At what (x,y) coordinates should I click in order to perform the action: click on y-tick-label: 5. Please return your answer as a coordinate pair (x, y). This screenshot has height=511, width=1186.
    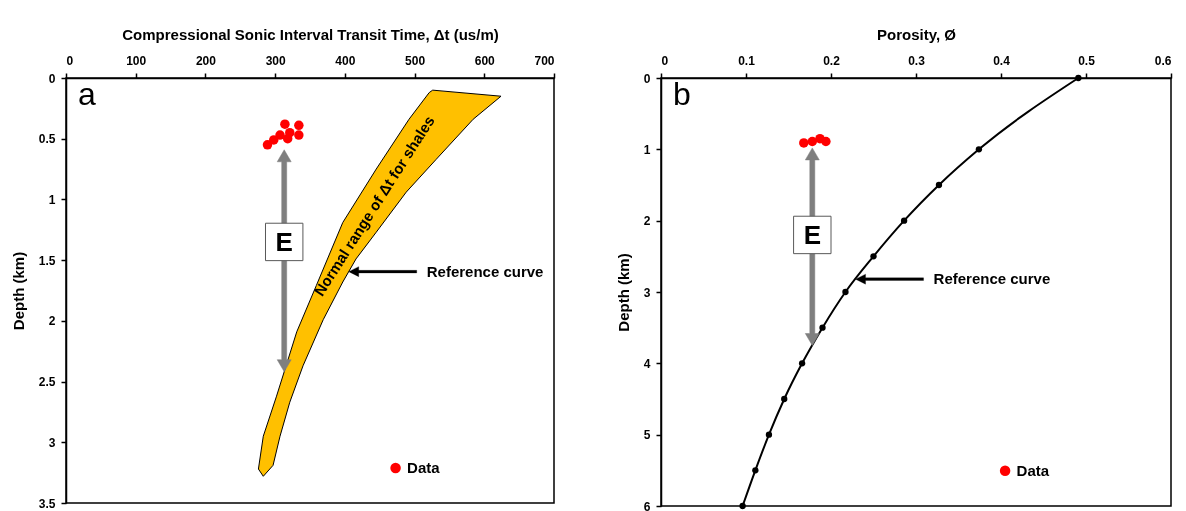
    Looking at the image, I should click on (647, 435).